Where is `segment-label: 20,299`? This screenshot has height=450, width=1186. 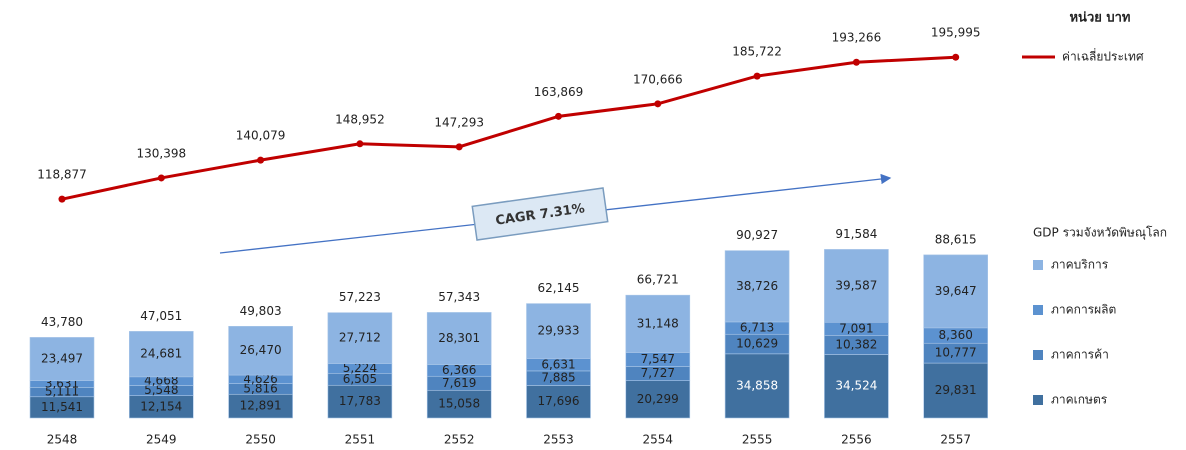 segment-label: 20,299 is located at coordinates (658, 399).